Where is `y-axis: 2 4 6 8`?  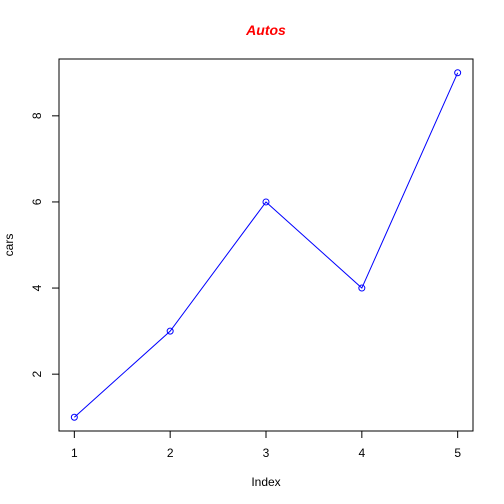
y-axis: 2 4 6 8 is located at coordinates (45, 245).